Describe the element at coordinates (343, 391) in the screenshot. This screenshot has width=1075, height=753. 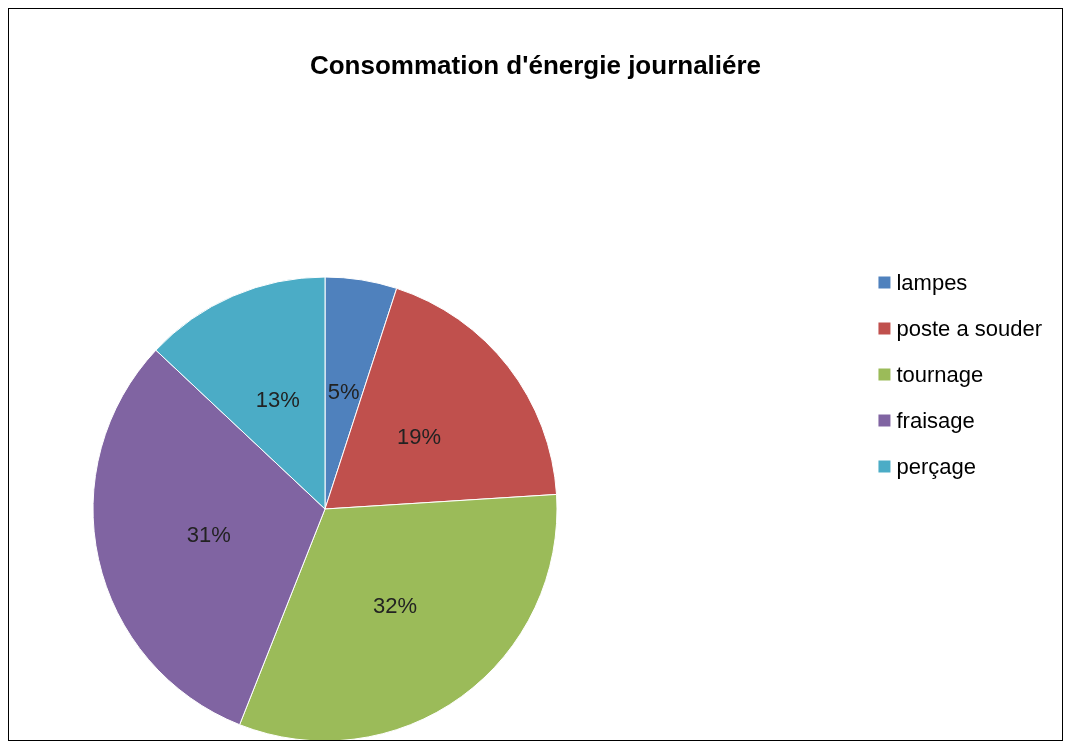
I see `data-label: 5%` at that location.